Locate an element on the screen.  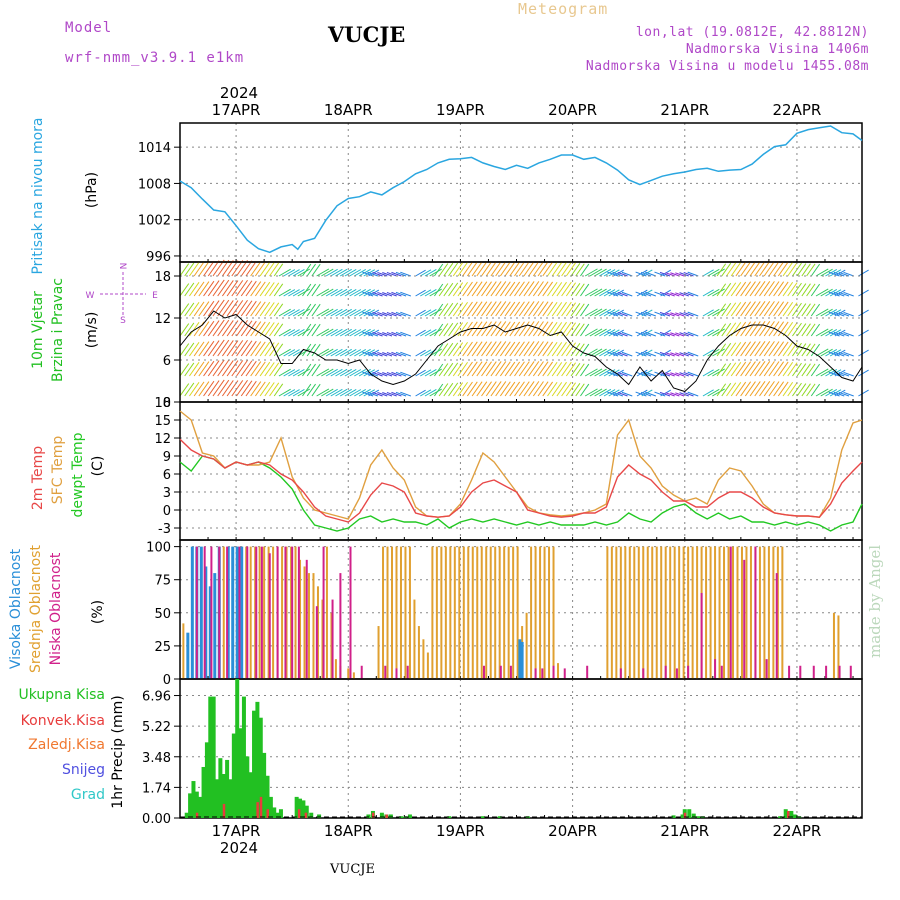
y-tick-label: 1.74 is located at coordinates (156, 788).